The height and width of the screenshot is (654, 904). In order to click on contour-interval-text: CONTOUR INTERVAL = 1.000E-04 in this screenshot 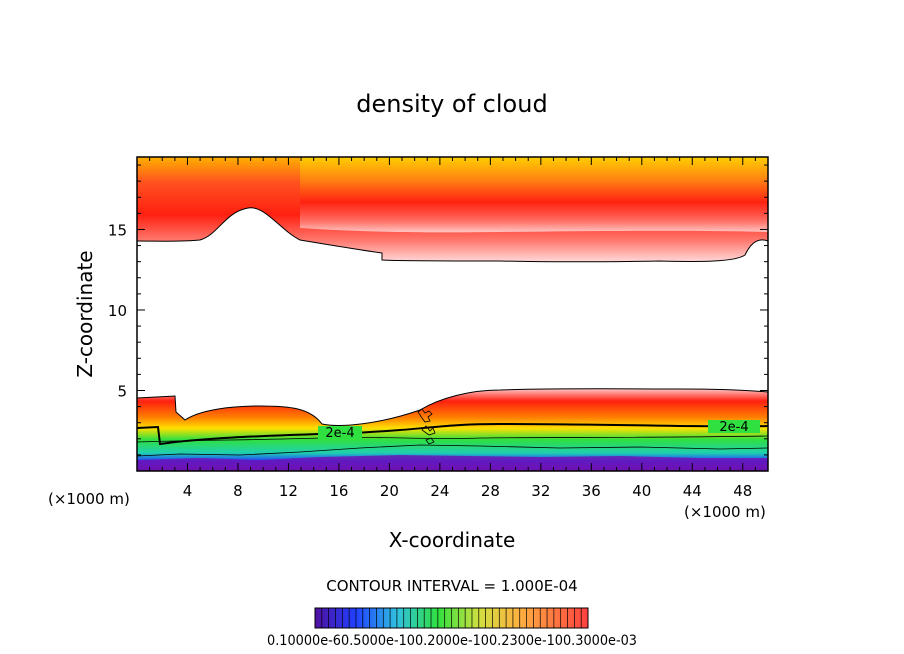, I will do `click(451, 586)`.